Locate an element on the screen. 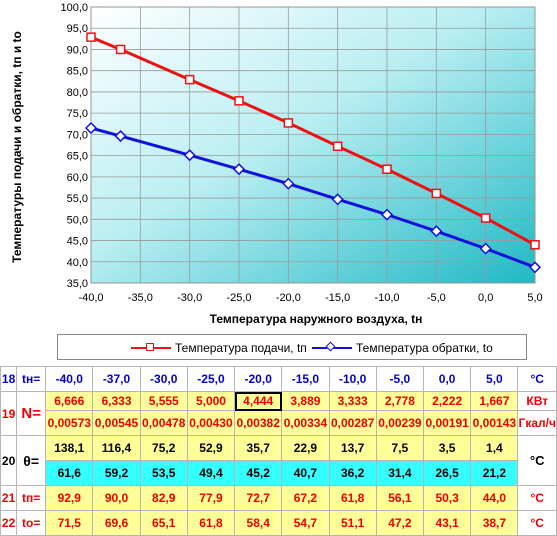 Image resolution: width=557 pixels, height=536 pixels. legend-supply-line is located at coordinates (151, 347).